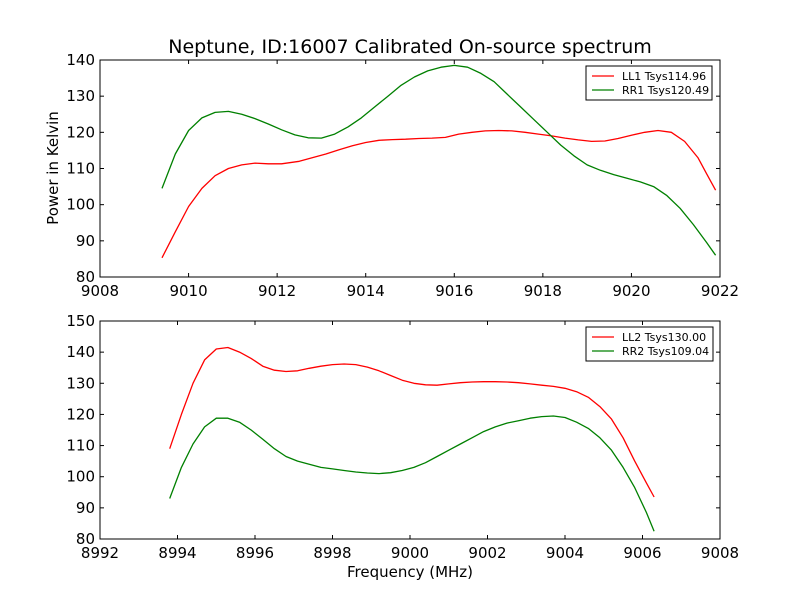 This screenshot has height=600, width=800. Describe the element at coordinates (410, 553) in the screenshot. I see `bottom-x-tick-label: 9000` at that location.